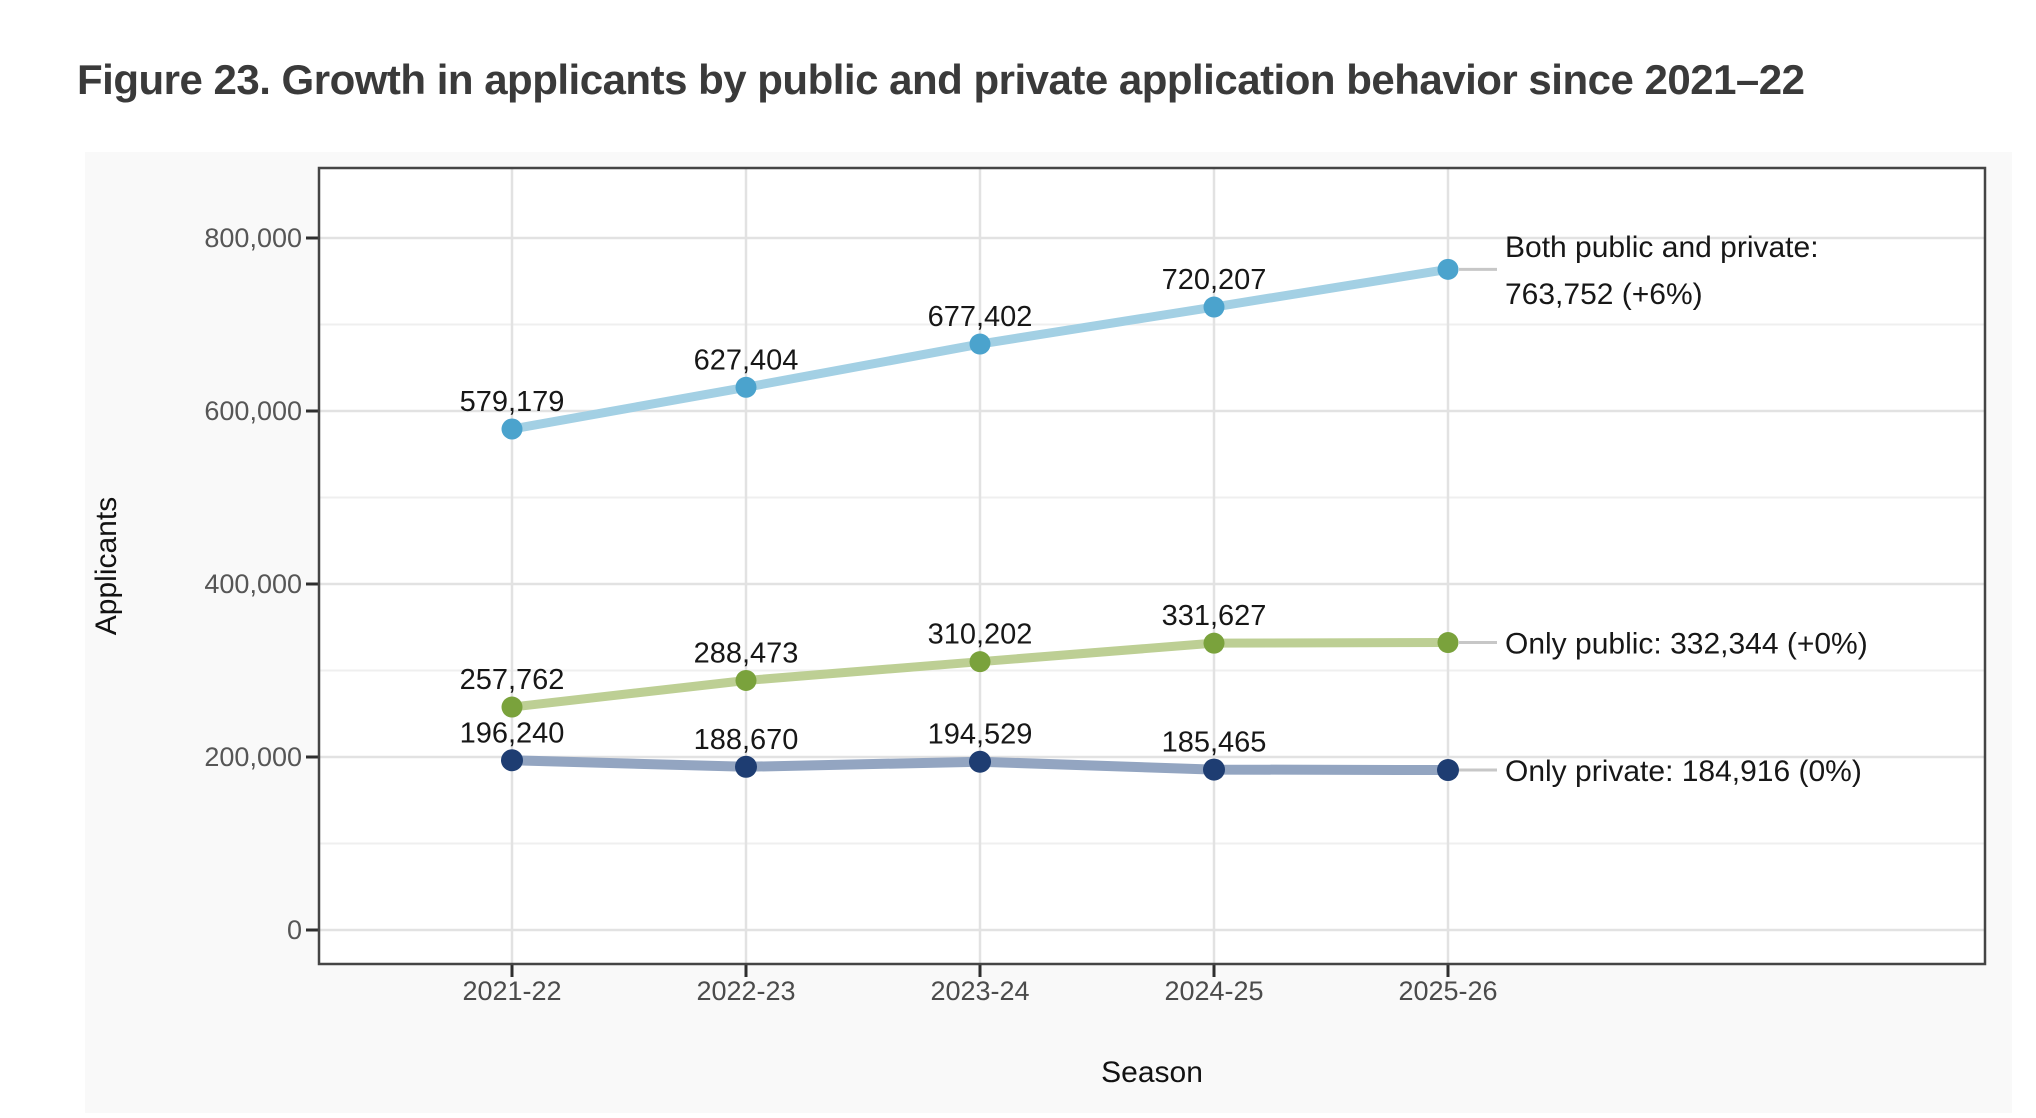  What do you see at coordinates (1662, 271) in the screenshot?
I see `annotation-label-both: Both public and private: 763,752 (+6%)` at bounding box center [1662, 271].